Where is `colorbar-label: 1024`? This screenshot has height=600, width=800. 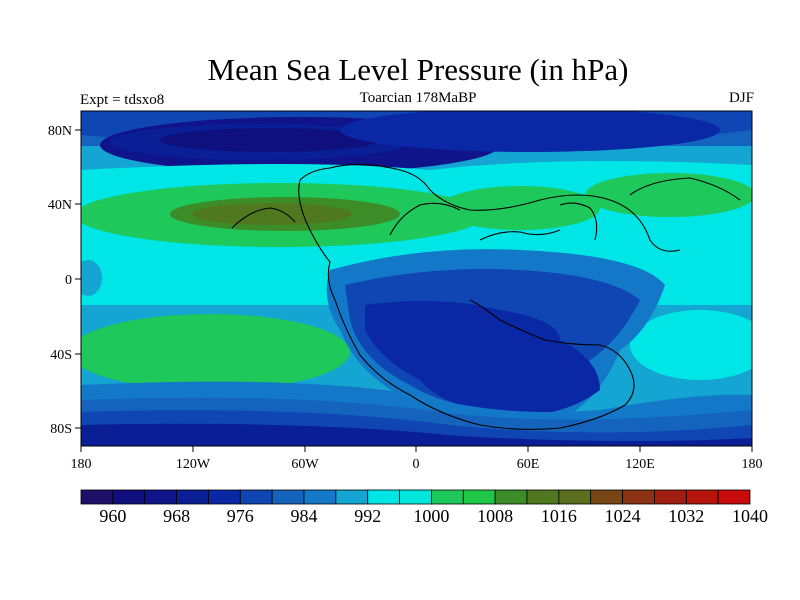
colorbar-label: 1024 is located at coordinates (623, 516).